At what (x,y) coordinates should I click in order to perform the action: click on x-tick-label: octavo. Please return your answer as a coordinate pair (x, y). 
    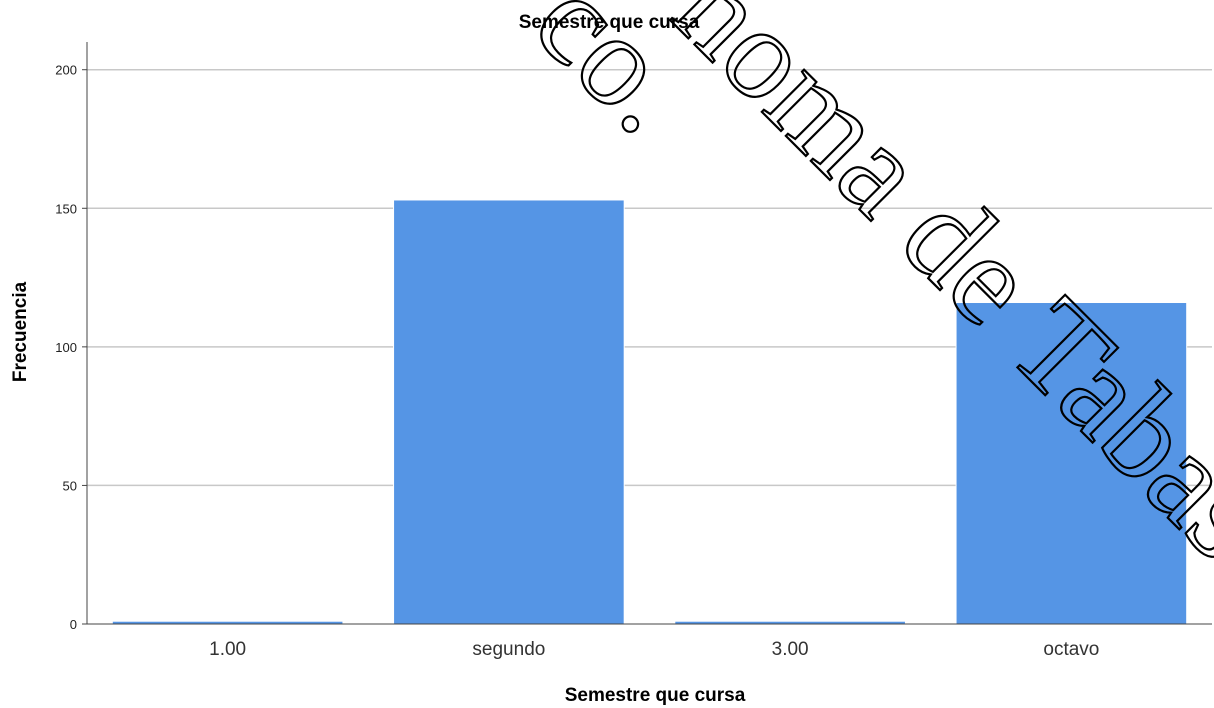
    Looking at the image, I should click on (1071, 649).